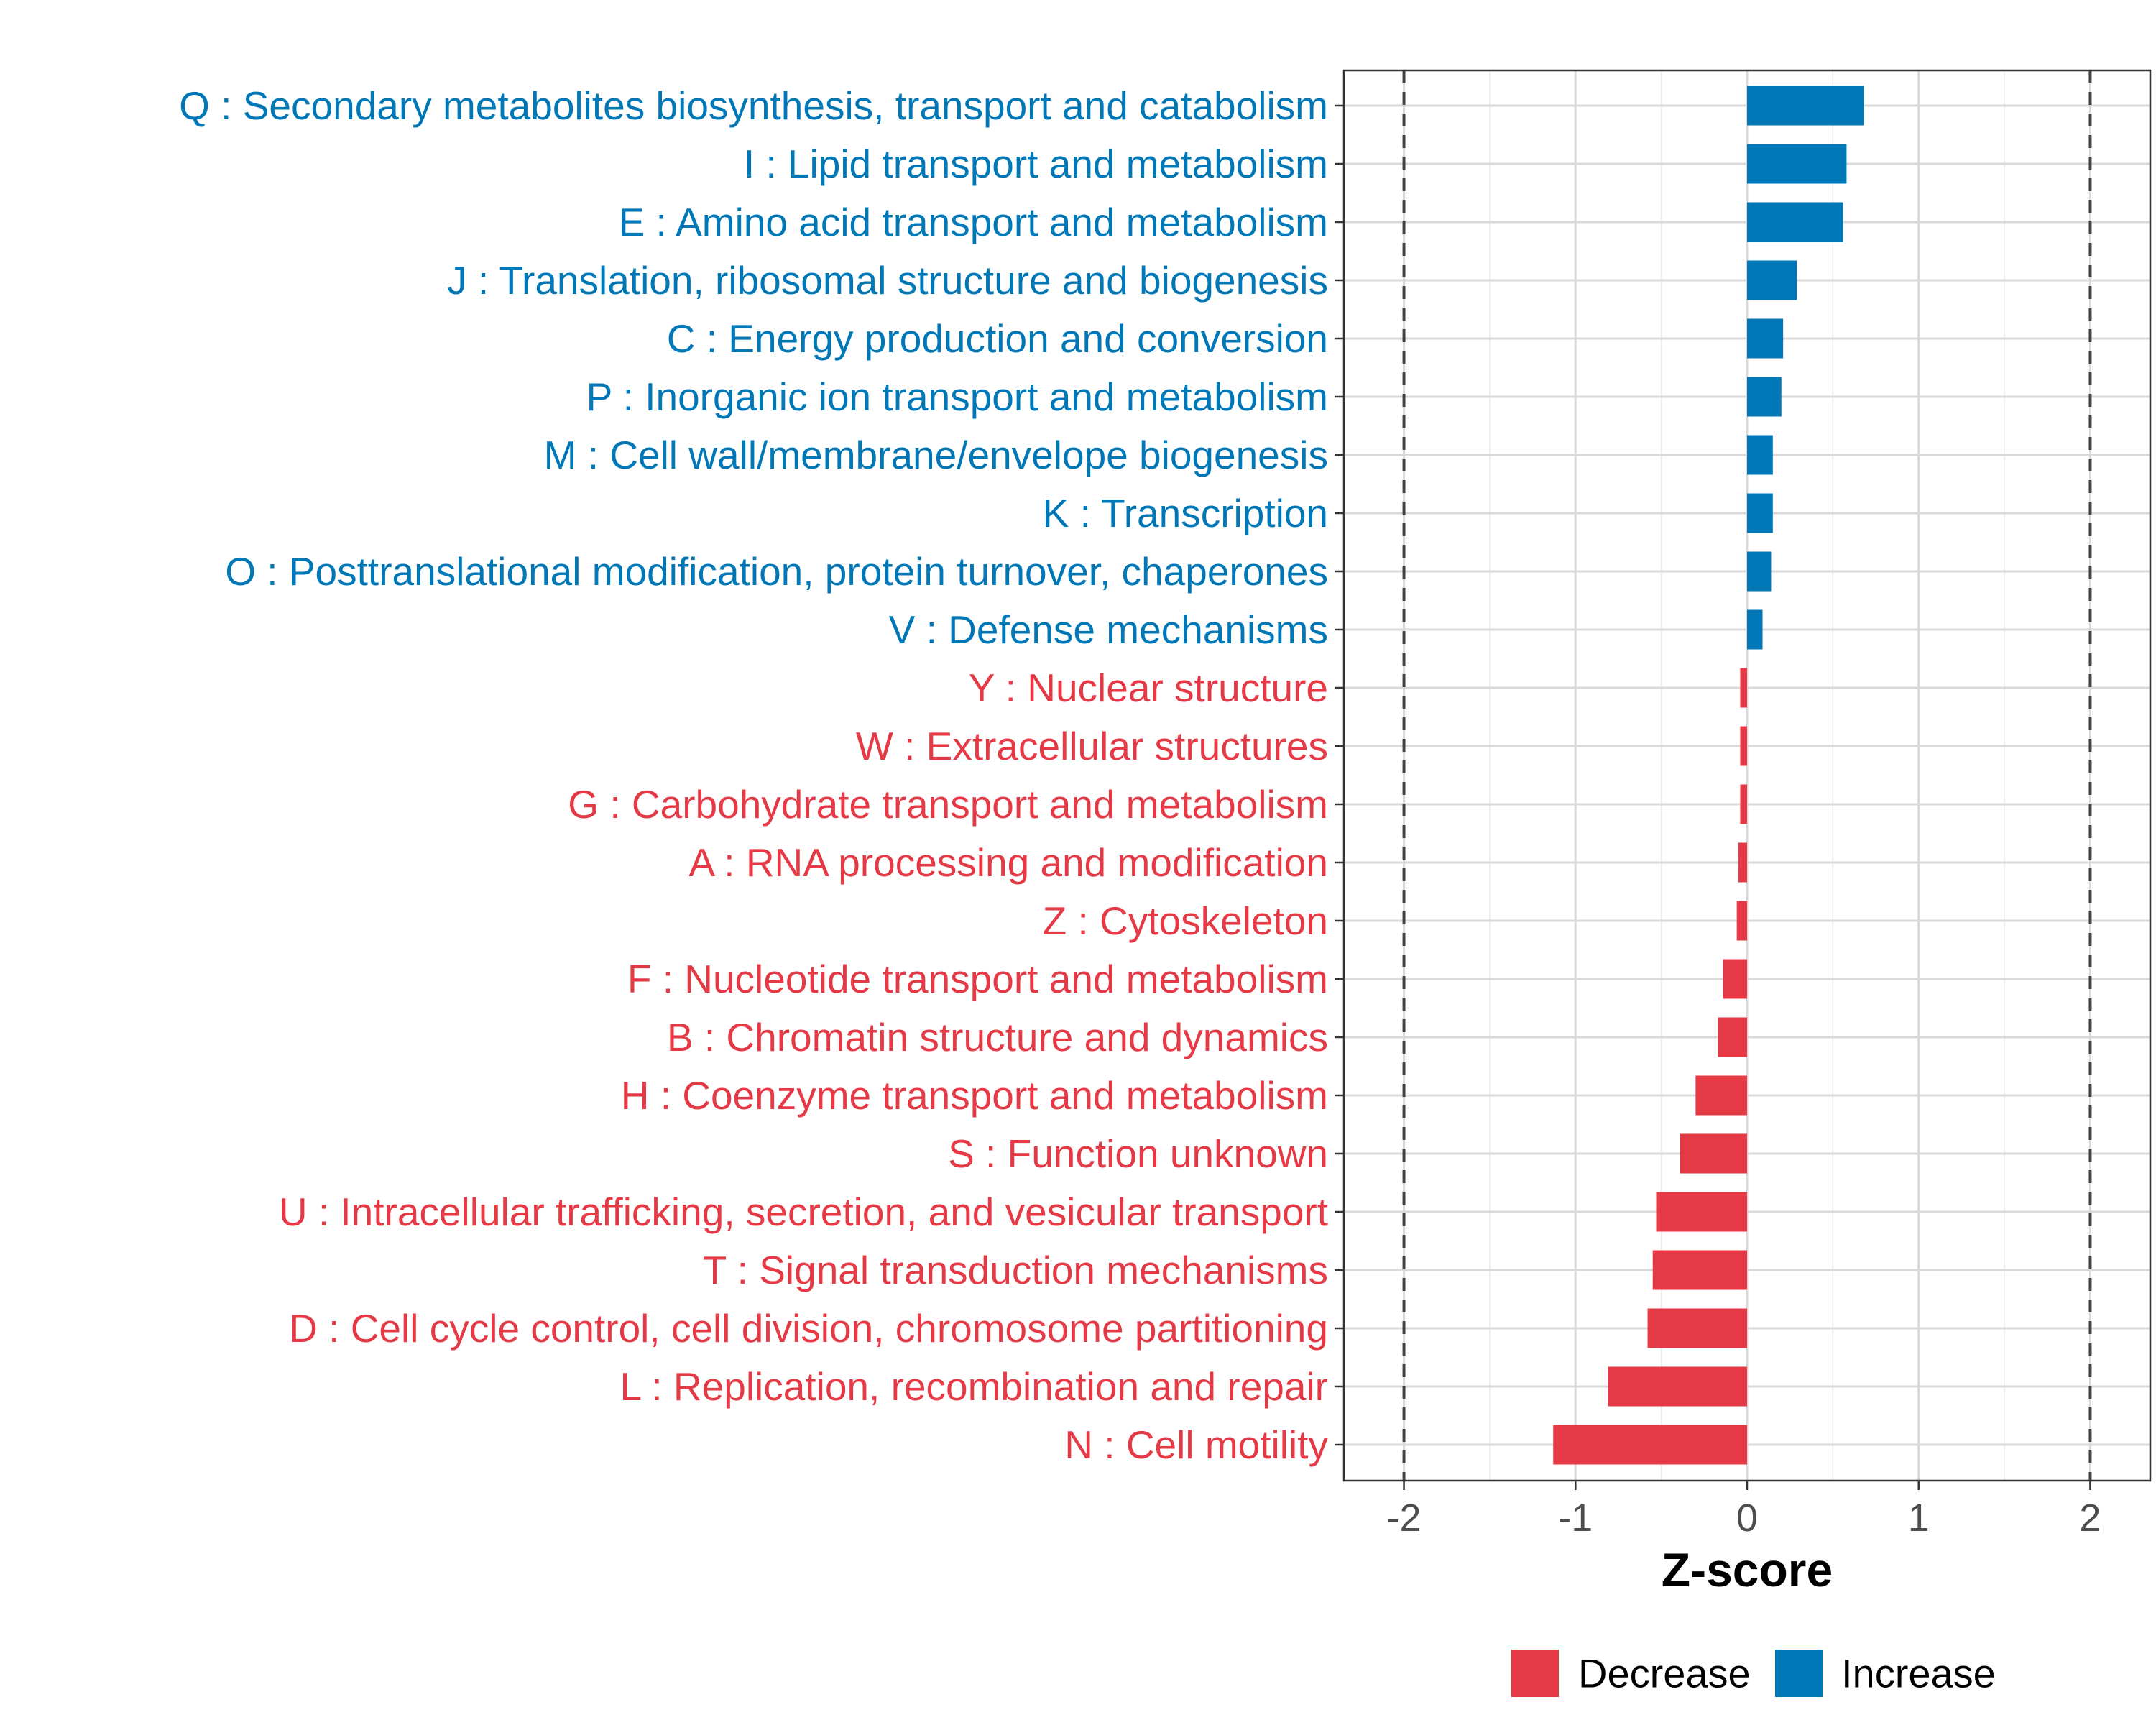  Describe the element at coordinates (1339, 775) in the screenshot. I see `y-tick-marks` at that location.